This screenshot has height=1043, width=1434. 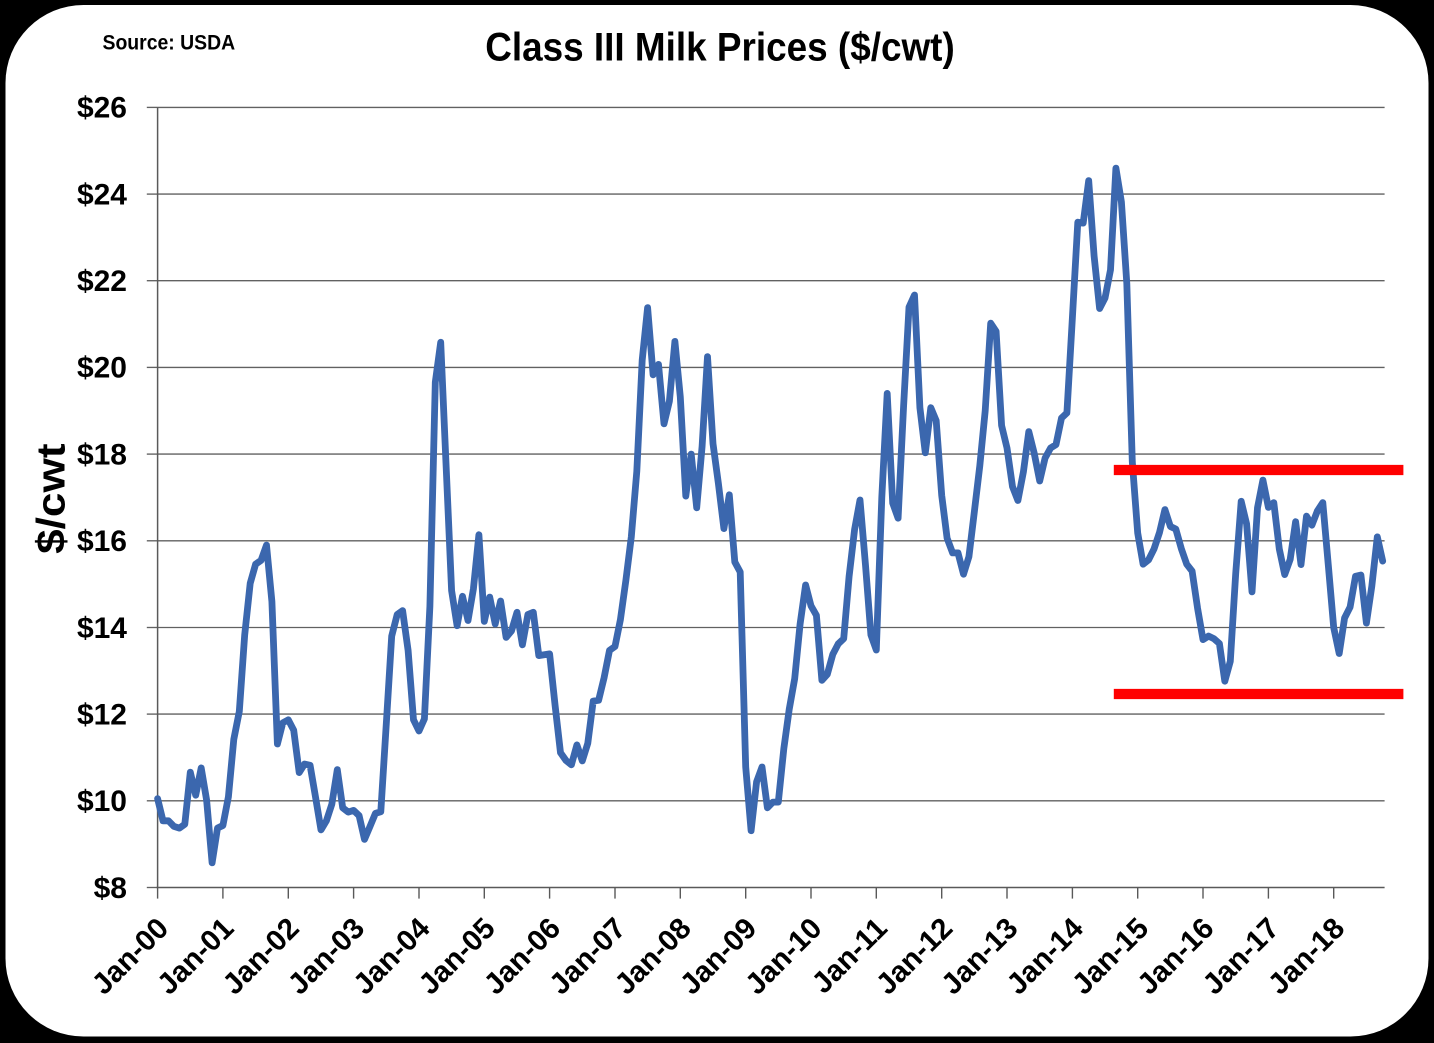 I want to click on svg-text: Source: USDA, so click(x=169, y=43).